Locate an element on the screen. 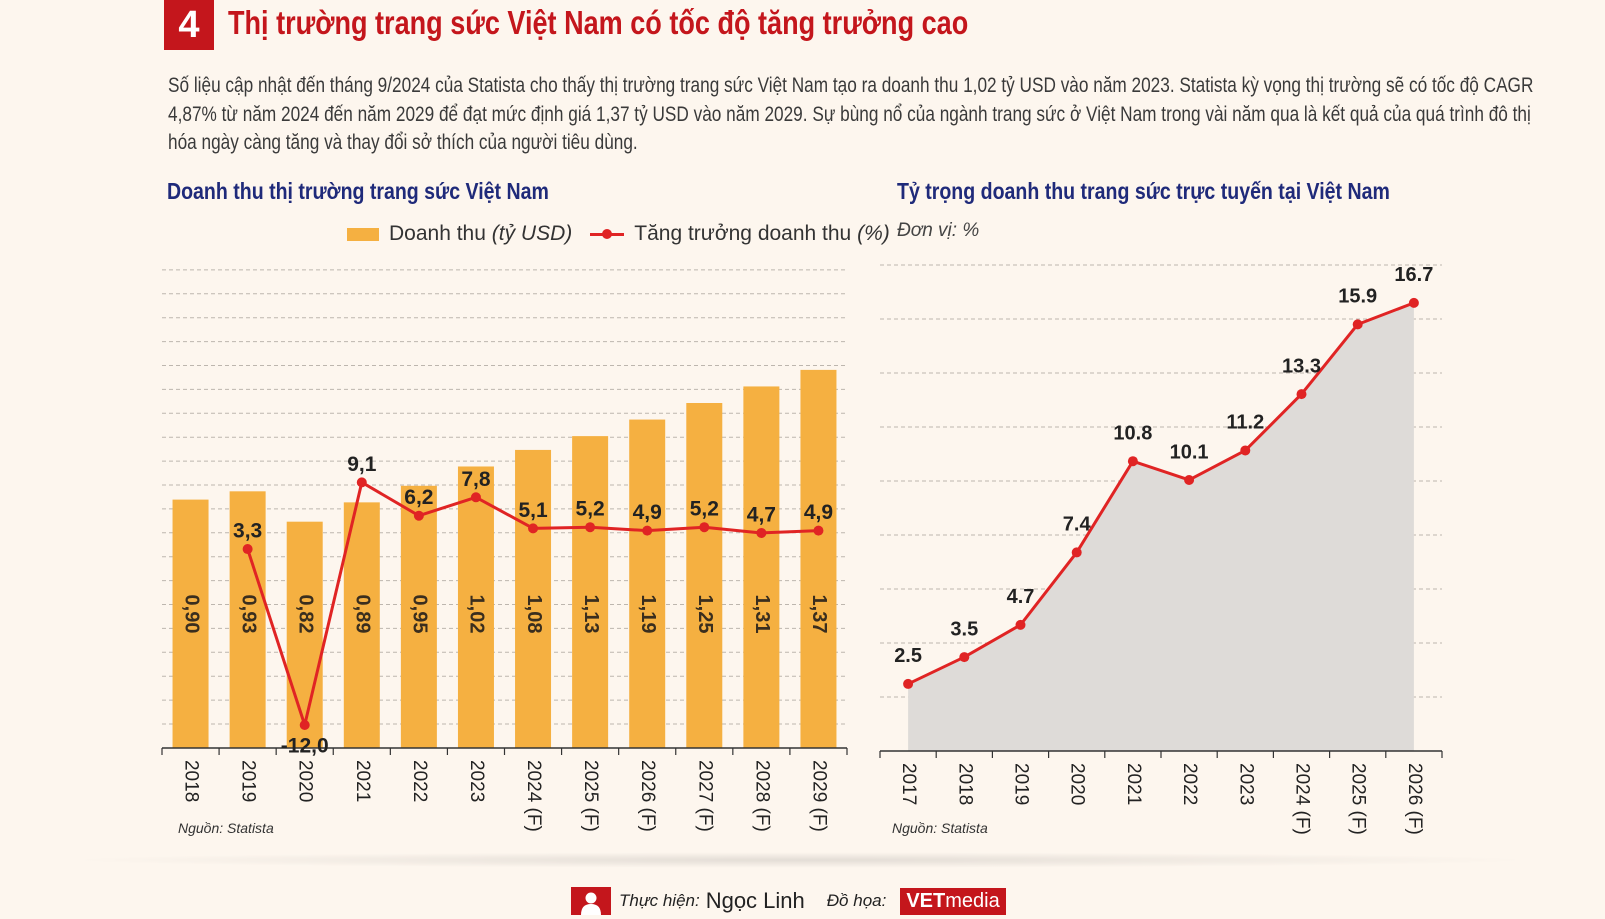 This screenshot has width=1605, height=919. growth-value-label: 5,1 is located at coordinates (533, 510).